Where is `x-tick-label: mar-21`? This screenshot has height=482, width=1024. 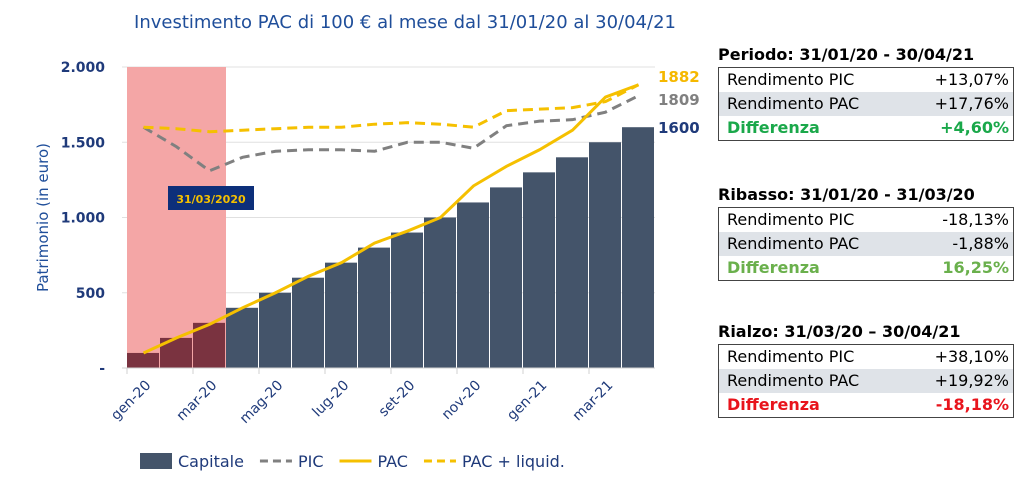
x-tick-label: mar-21 is located at coordinates (593, 401).